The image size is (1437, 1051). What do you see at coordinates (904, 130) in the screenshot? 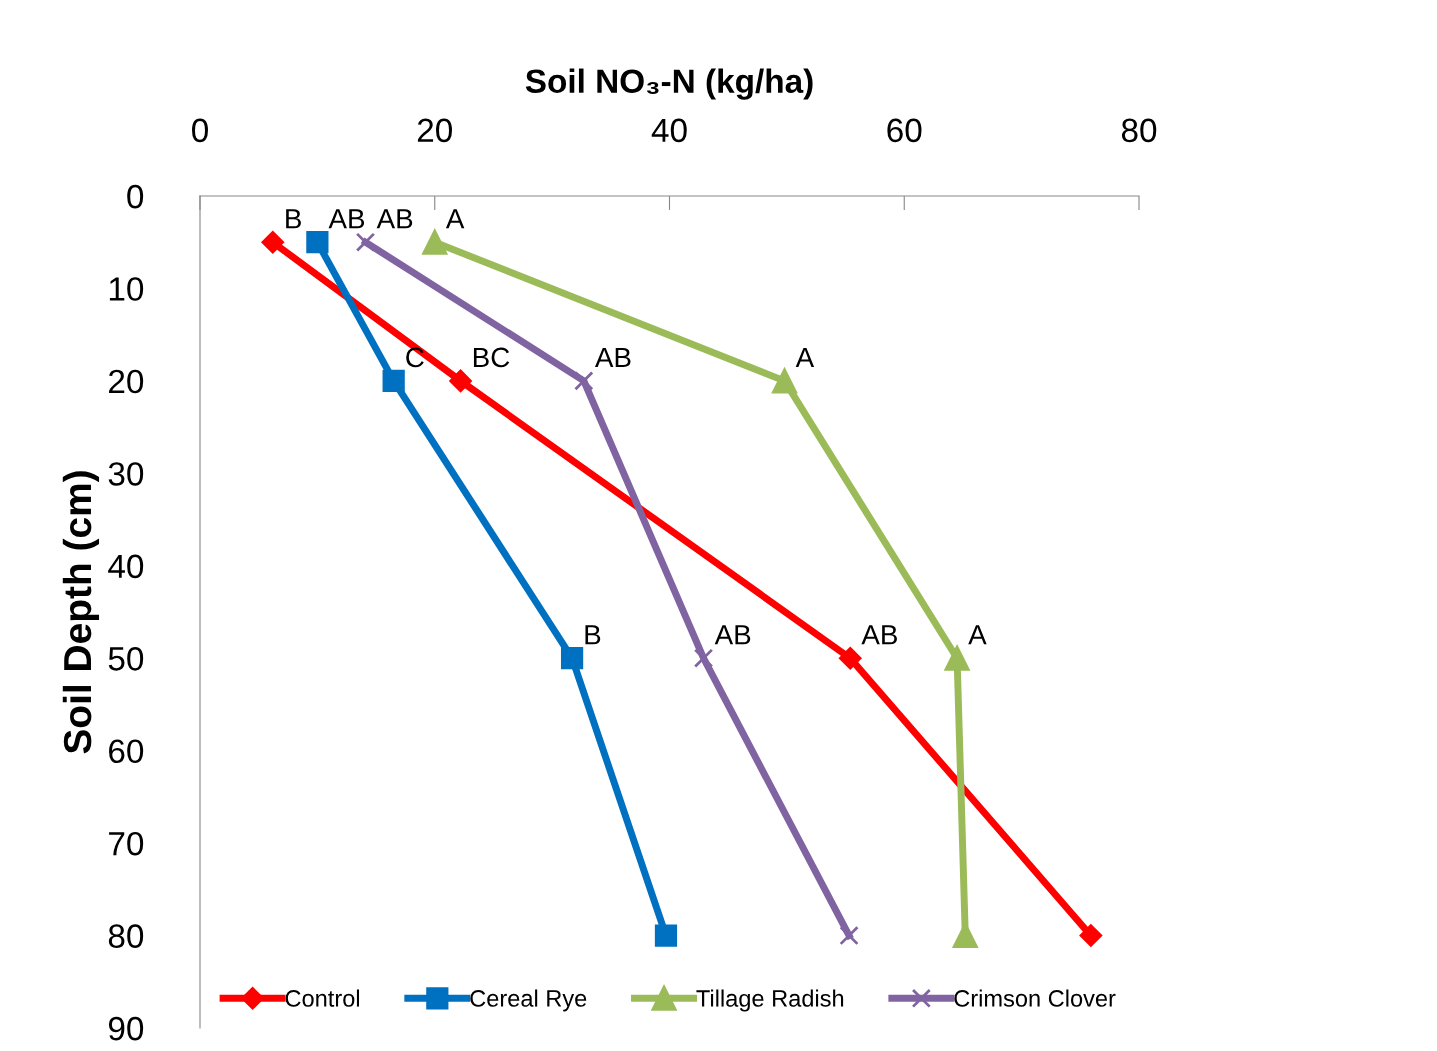
I see `x-tick-label: 60` at bounding box center [904, 130].